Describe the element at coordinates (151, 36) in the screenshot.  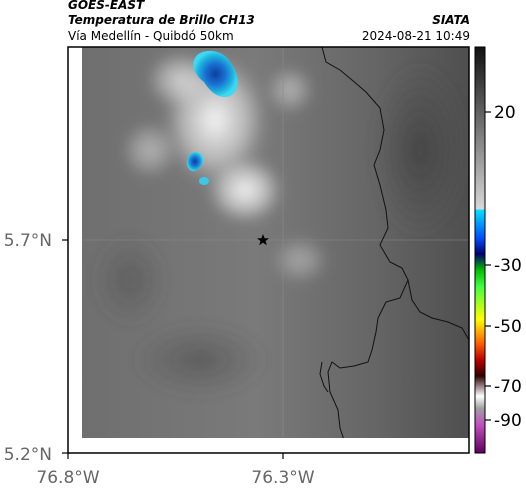
I see `route-label: Vía Medellín - Quibdó 50km` at that location.